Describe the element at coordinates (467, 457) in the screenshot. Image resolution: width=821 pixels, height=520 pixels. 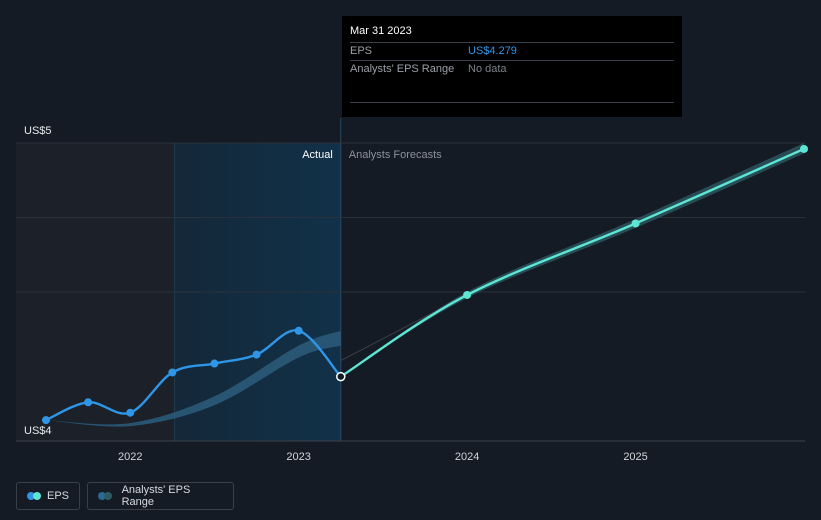
I see `x-tick-label: 2024` at that location.